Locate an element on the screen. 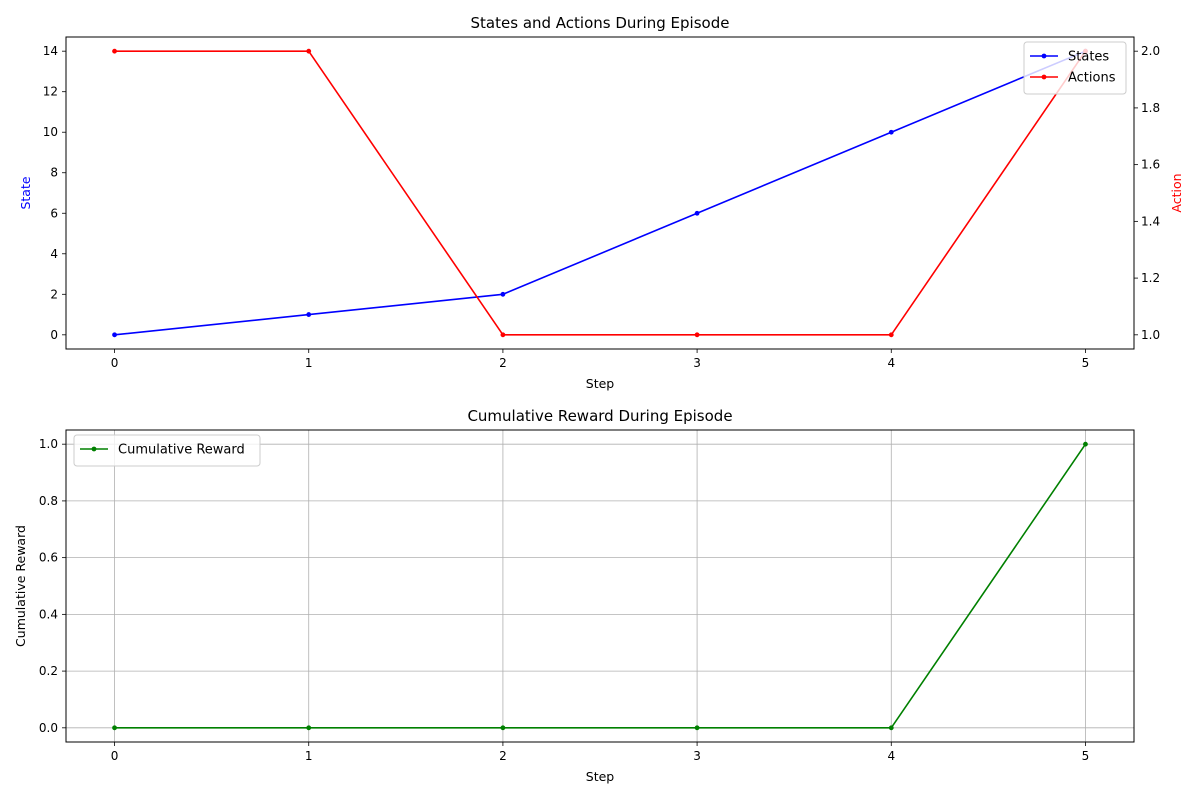  legend-label: Cumulative Reward is located at coordinates (181, 450).